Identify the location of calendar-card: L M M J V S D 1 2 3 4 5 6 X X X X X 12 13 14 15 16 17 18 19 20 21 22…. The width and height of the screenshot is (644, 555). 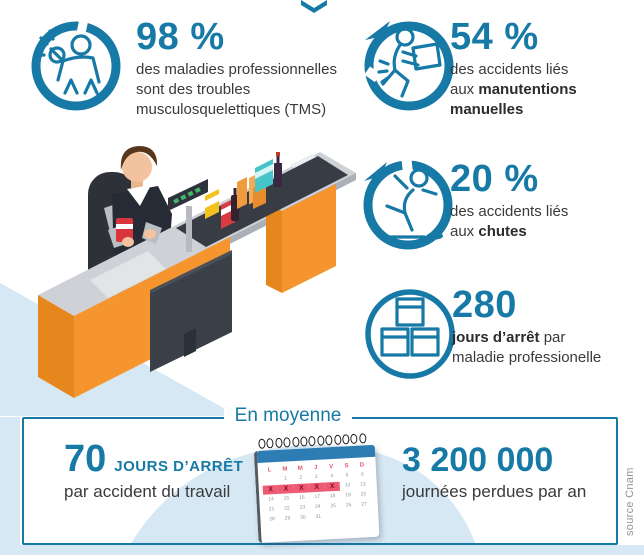
(316, 494).